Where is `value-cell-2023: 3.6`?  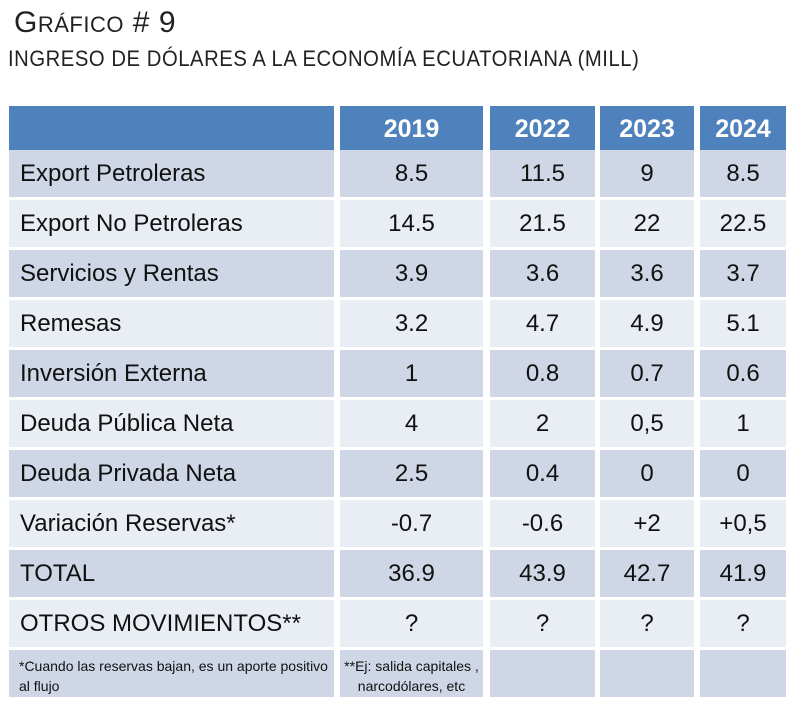 value-cell-2023: 3.6 is located at coordinates (647, 273).